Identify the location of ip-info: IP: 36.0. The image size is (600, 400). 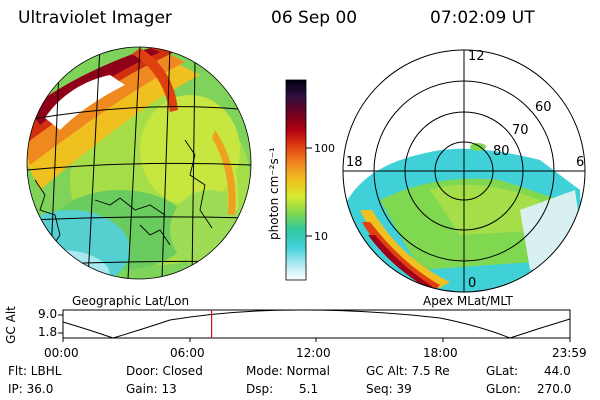
(31, 389).